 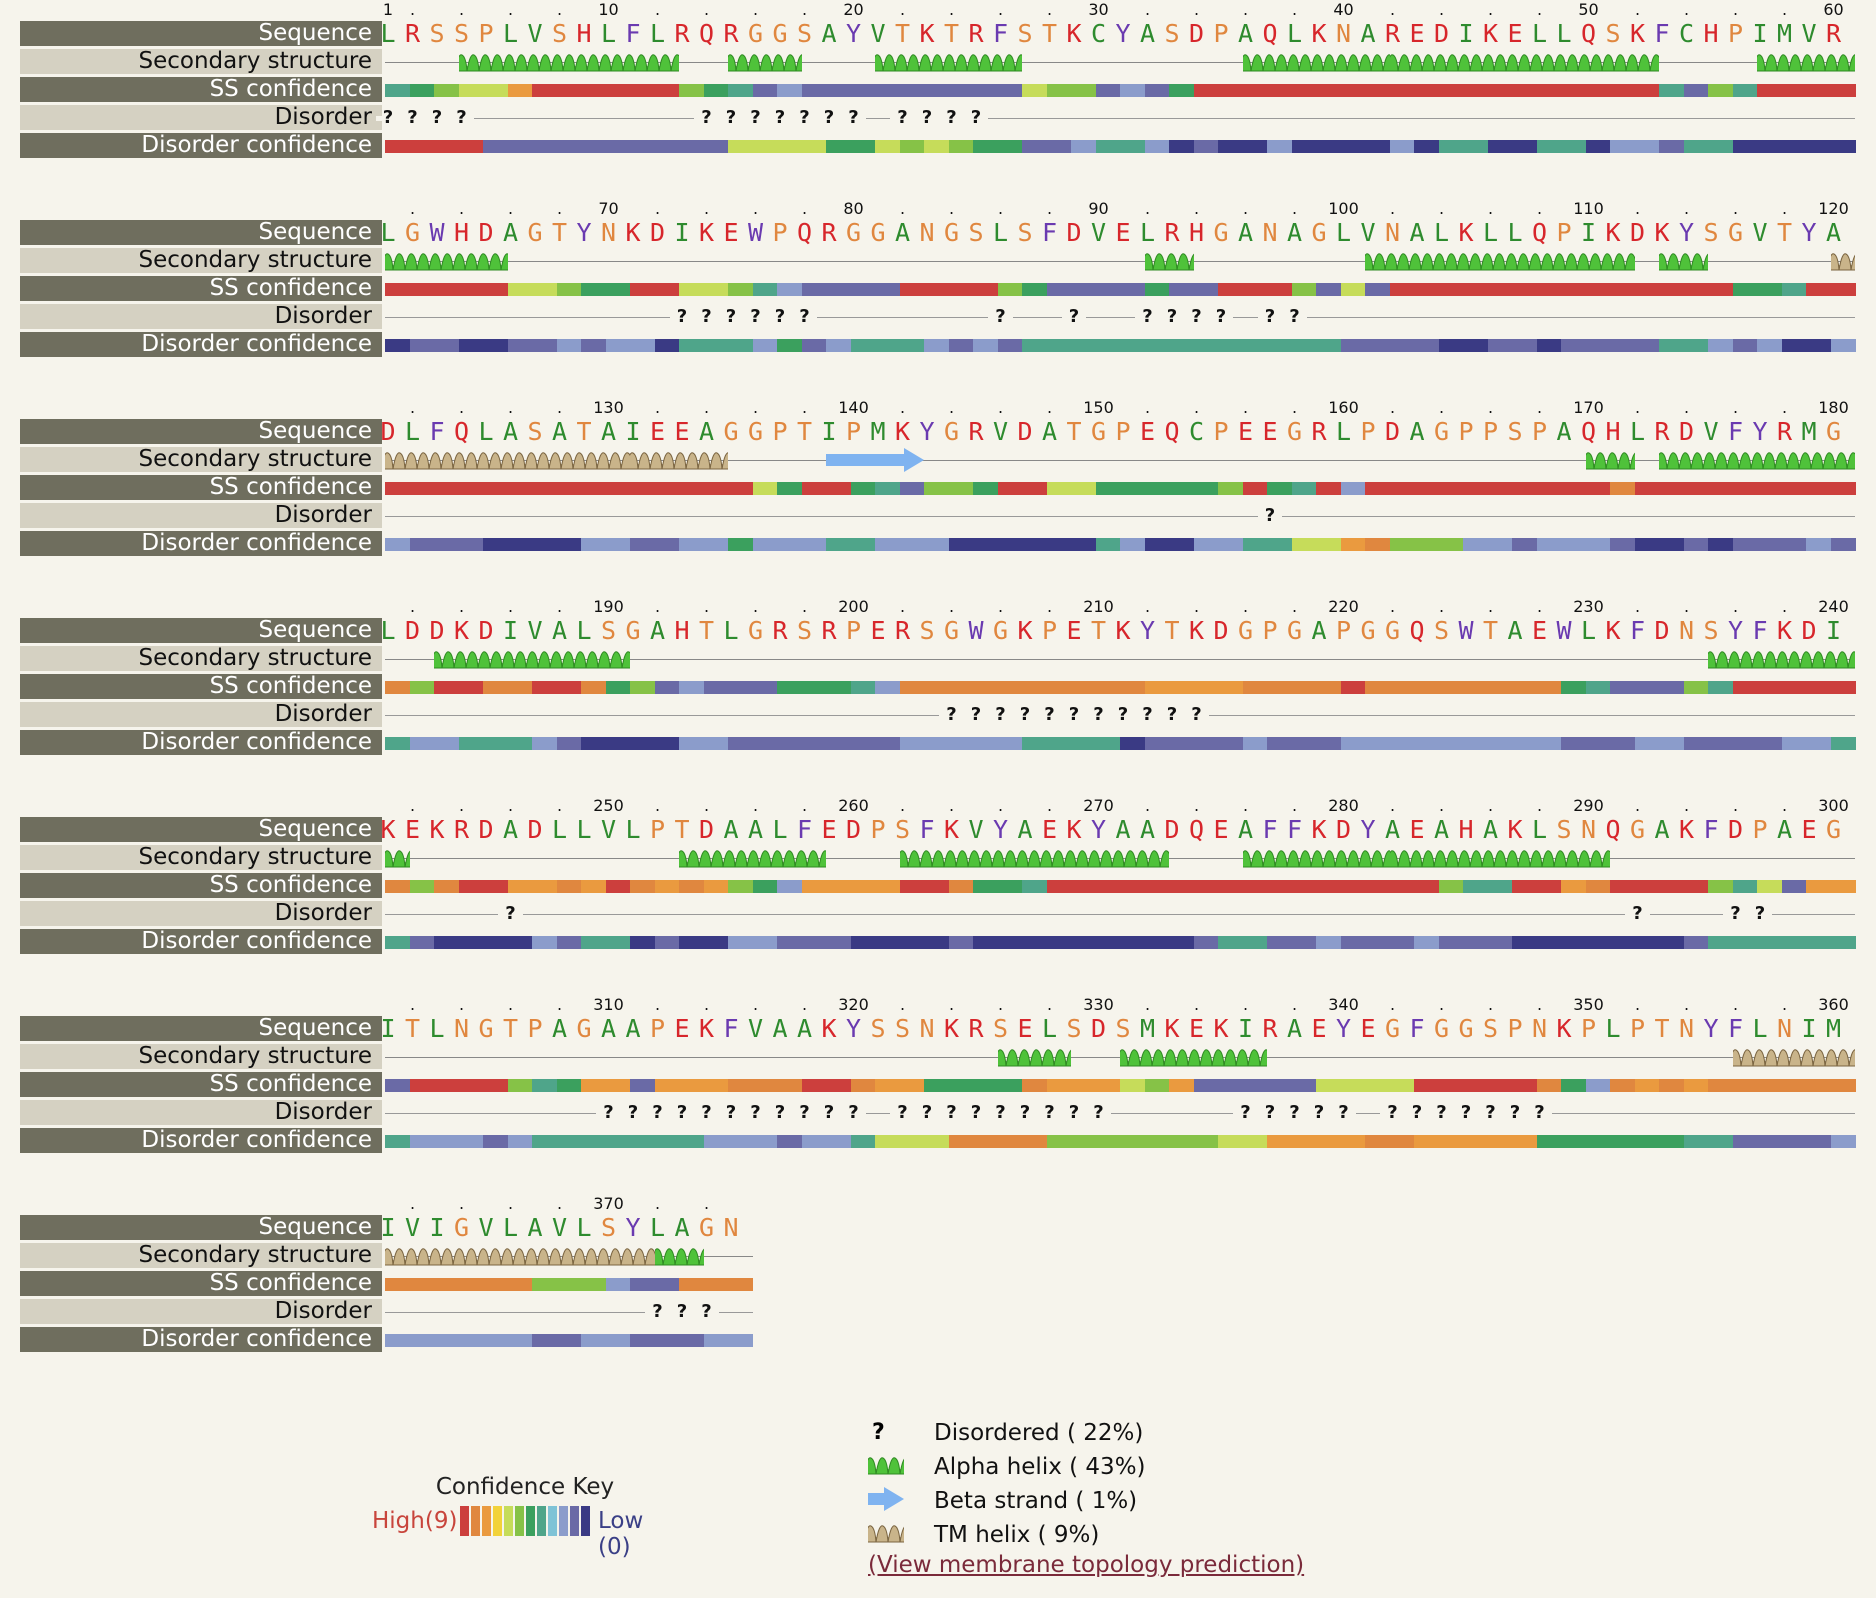 What do you see at coordinates (1147, 1028) in the screenshot?
I see `residue: M` at bounding box center [1147, 1028].